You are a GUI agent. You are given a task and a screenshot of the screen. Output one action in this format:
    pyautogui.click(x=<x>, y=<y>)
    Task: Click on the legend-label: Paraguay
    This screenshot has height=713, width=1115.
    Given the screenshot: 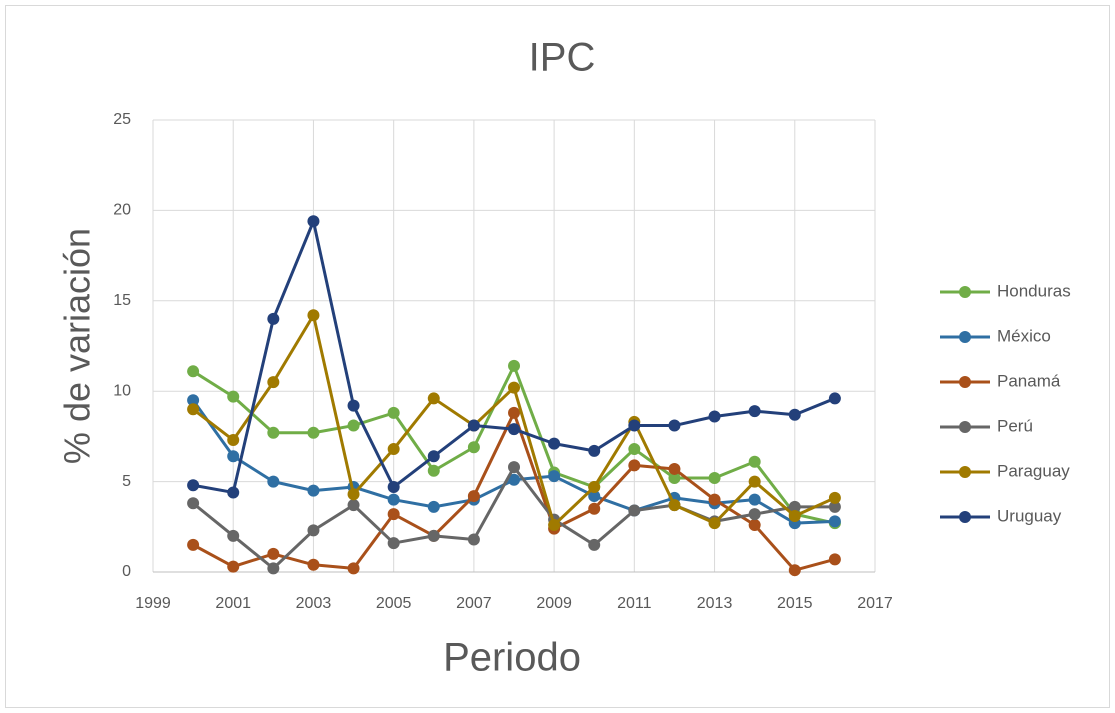 What is the action you would take?
    pyautogui.click(x=1033, y=470)
    